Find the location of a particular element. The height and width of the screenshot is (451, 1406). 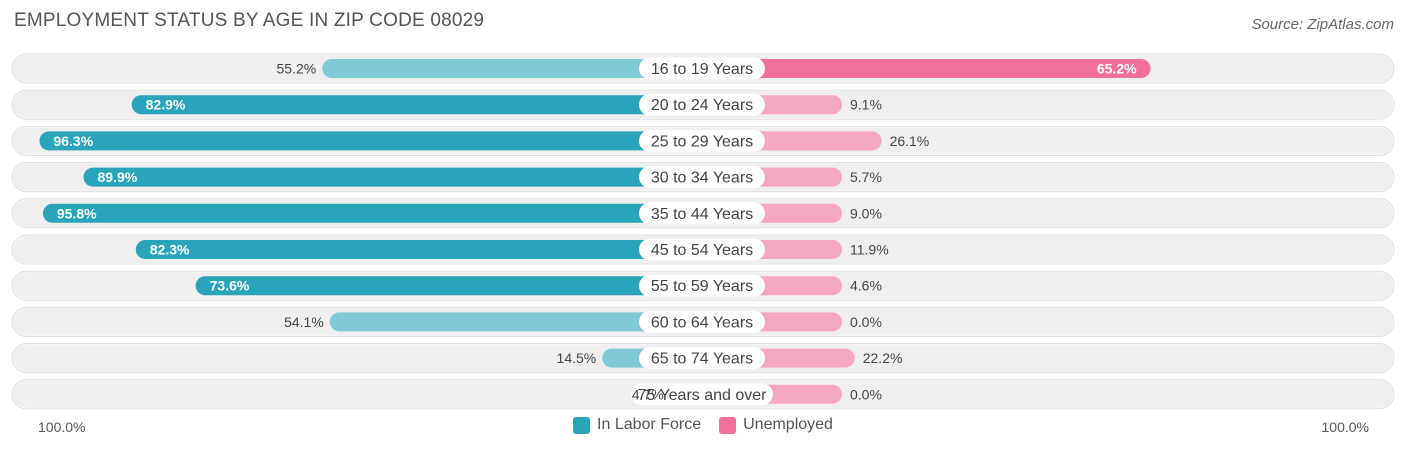

category-label: 65 to 74 Years is located at coordinates (702, 359).